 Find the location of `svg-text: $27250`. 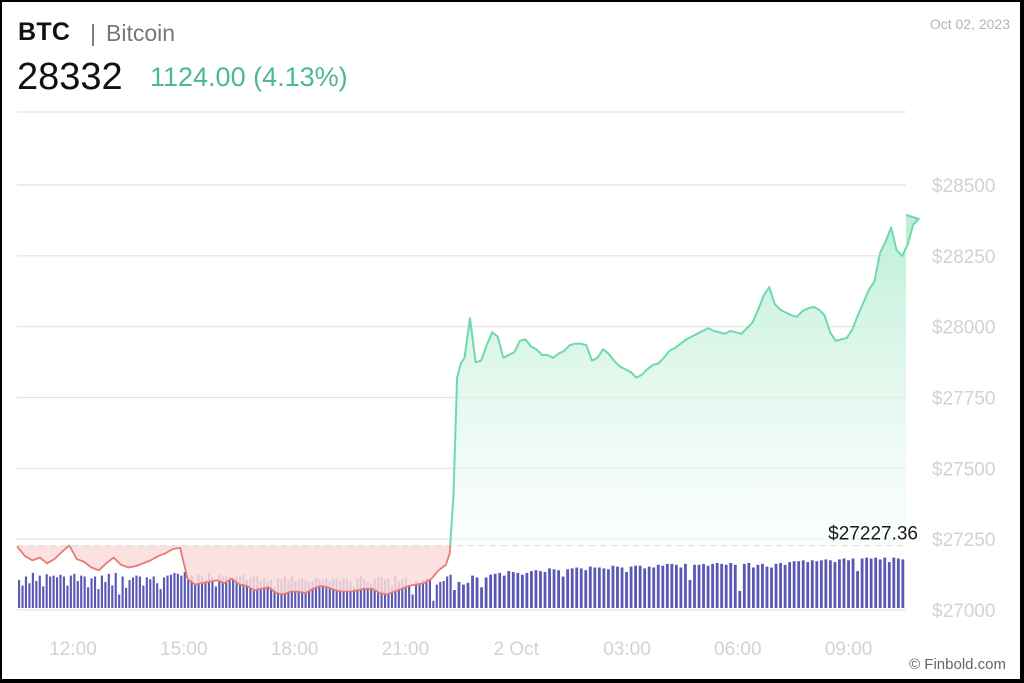

svg-text: $27250 is located at coordinates (963, 540).